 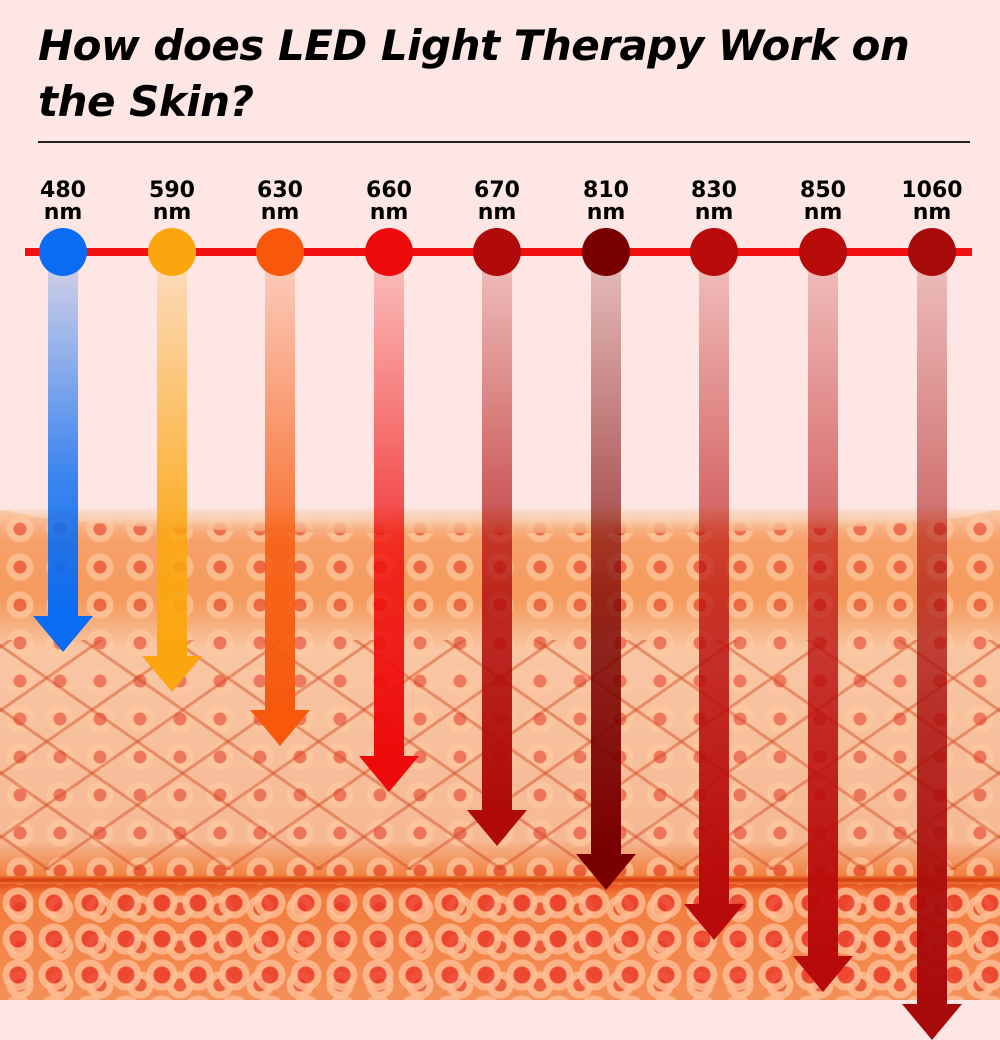 What do you see at coordinates (63, 190) in the screenshot?
I see `wavelength-value: 480` at bounding box center [63, 190].